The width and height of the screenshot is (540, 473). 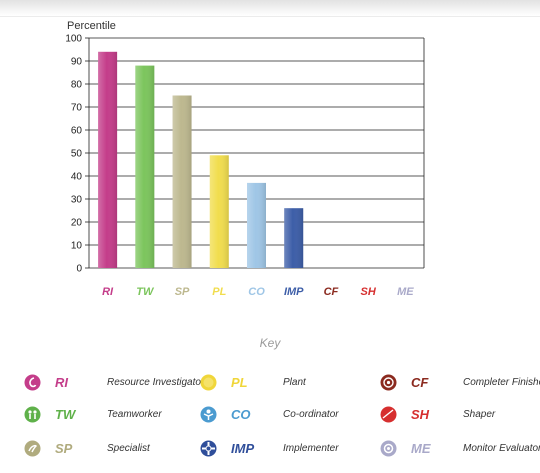 I want to click on key-label: Monitor Evaluator, so click(x=501, y=448).